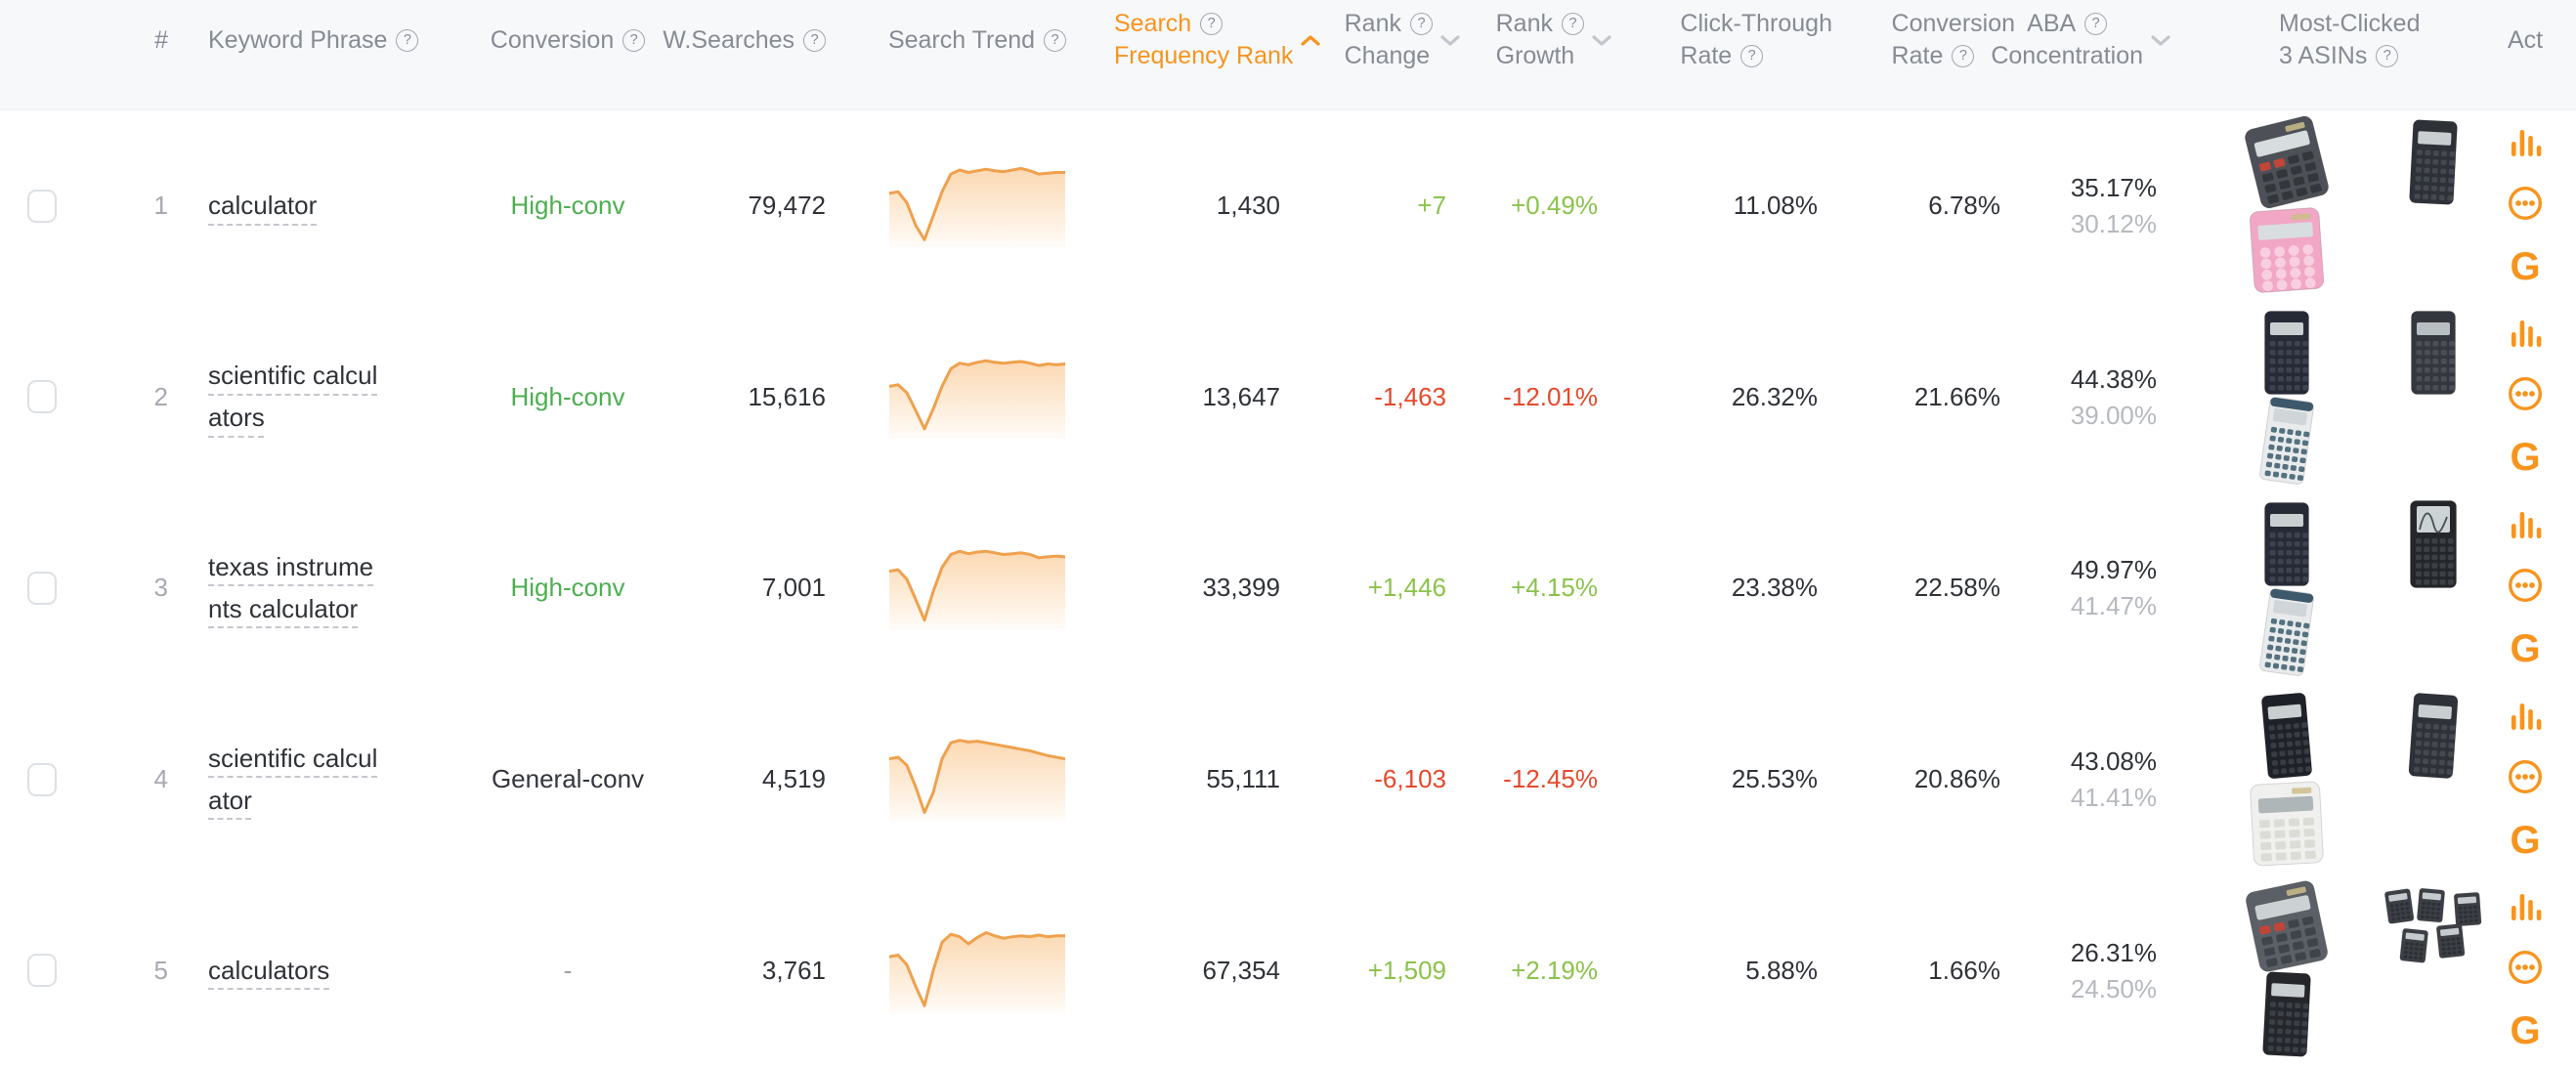 The height and width of the screenshot is (1066, 2576). I want to click on column-header-text: Growth, so click(1535, 56).